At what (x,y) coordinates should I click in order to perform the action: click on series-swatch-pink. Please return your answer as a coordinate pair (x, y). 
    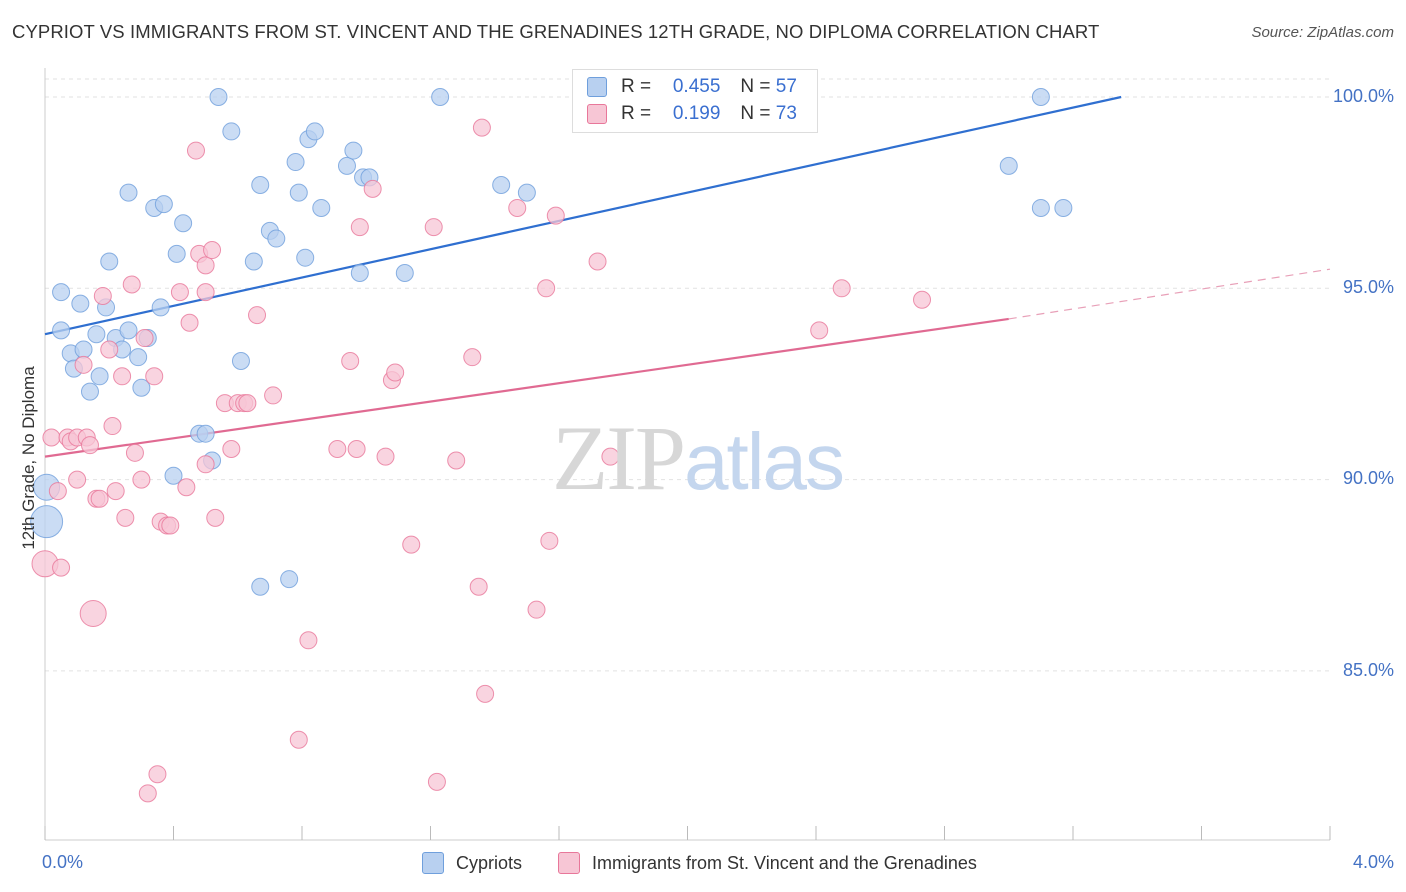
    Looking at the image, I should click on (569, 863).